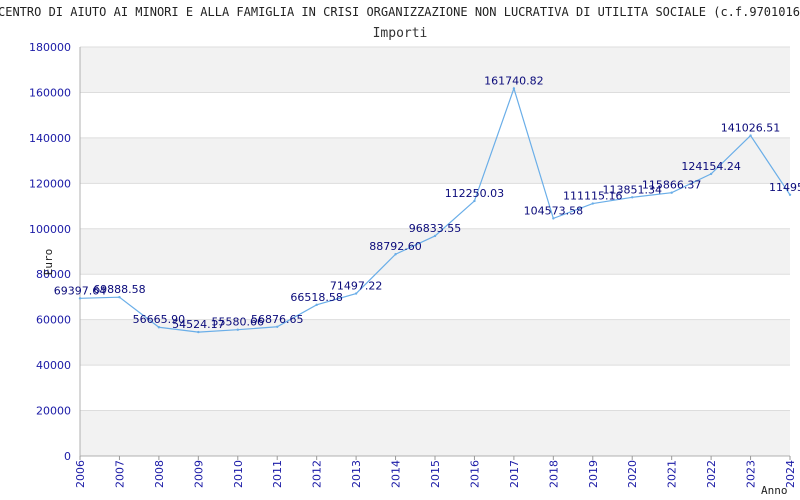 The width and height of the screenshot is (800, 500). Describe the element at coordinates (774, 490) in the screenshot. I see `x-axis-label: Anno` at that location.